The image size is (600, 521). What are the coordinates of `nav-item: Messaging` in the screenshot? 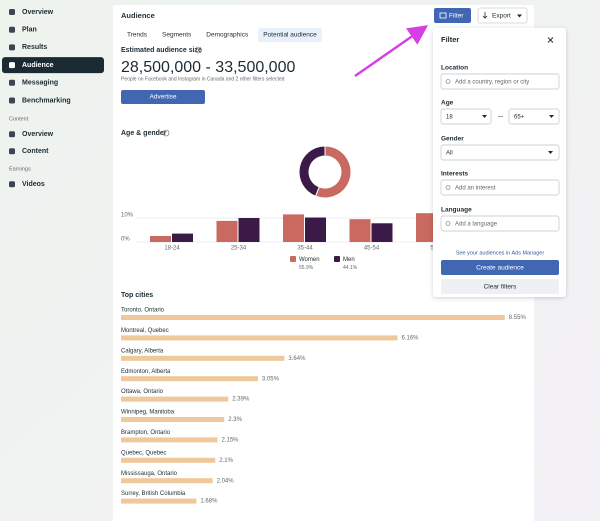 It's located at (40, 83).